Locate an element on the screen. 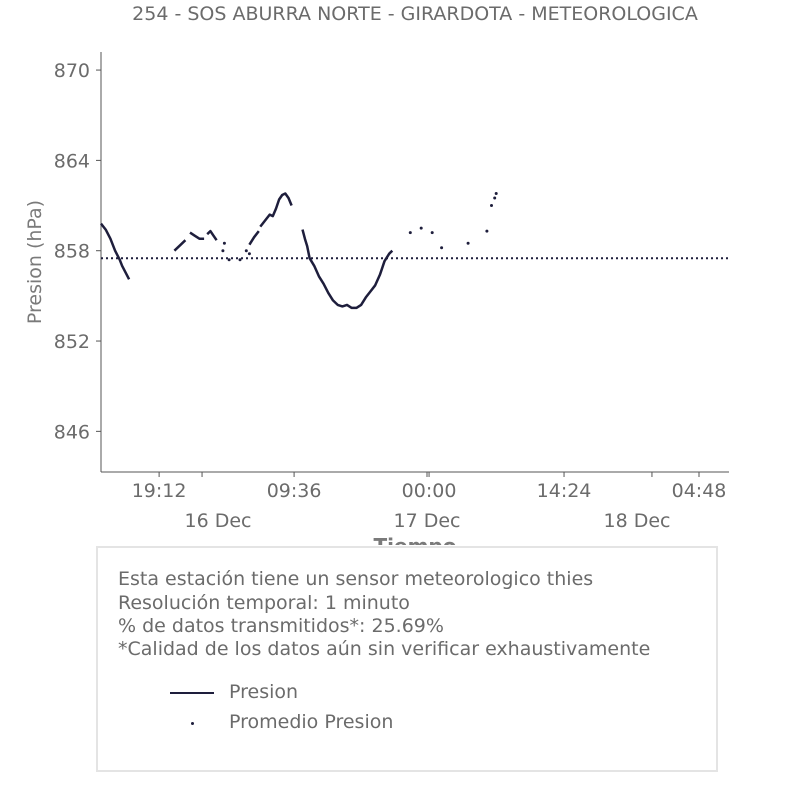 The width and height of the screenshot is (806, 806). x-tick-label: 09:36 is located at coordinates (294, 491).